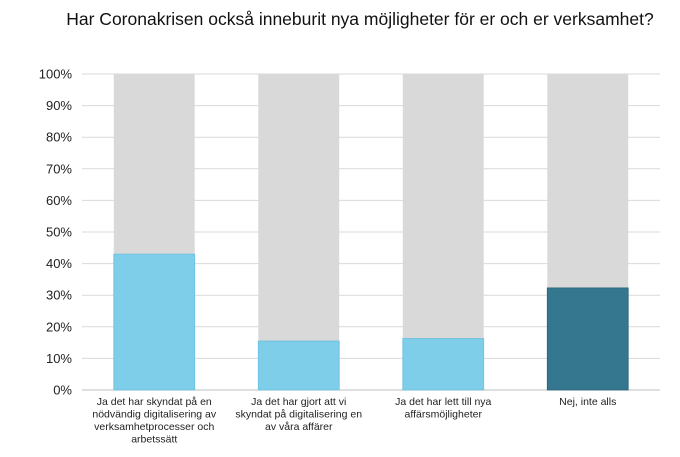 The image size is (680, 457). I want to click on x-category-label-line: verksamhetprocesser och, so click(154, 427).